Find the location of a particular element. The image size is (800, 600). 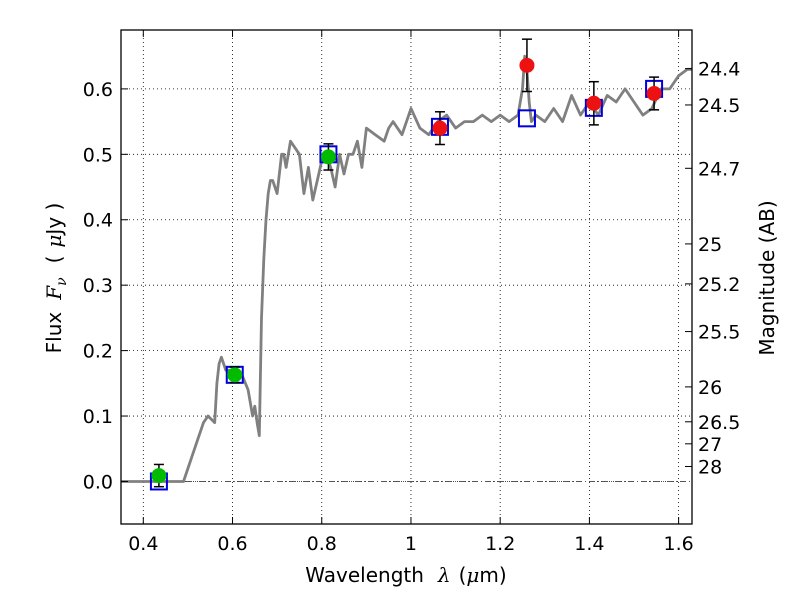

x-tick-label: 1 is located at coordinates (411, 544).